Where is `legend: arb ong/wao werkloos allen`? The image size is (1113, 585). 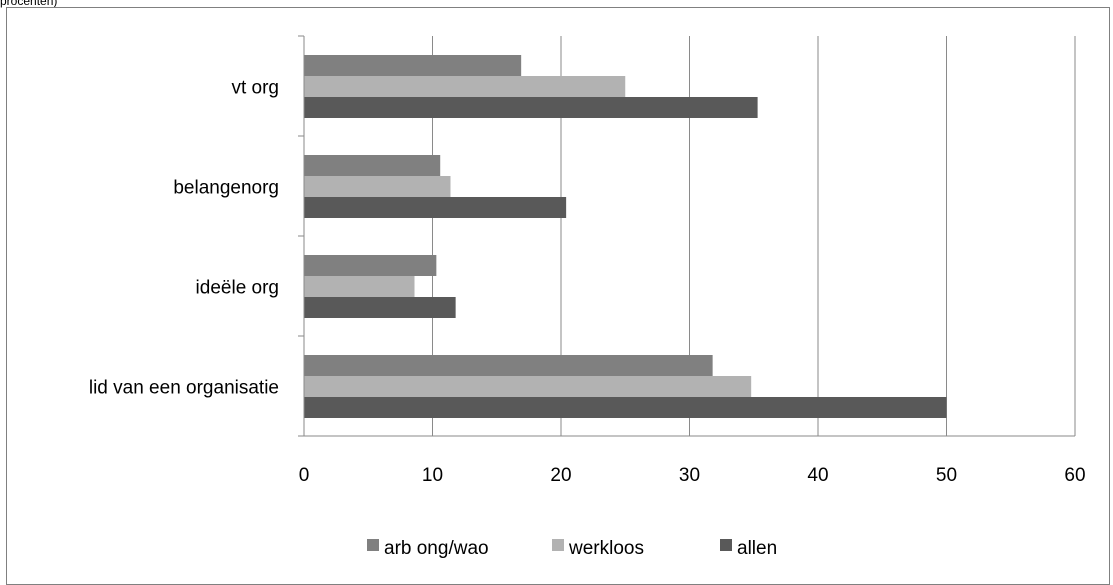 legend: arb ong/wao werkloos allen is located at coordinates (572, 548).